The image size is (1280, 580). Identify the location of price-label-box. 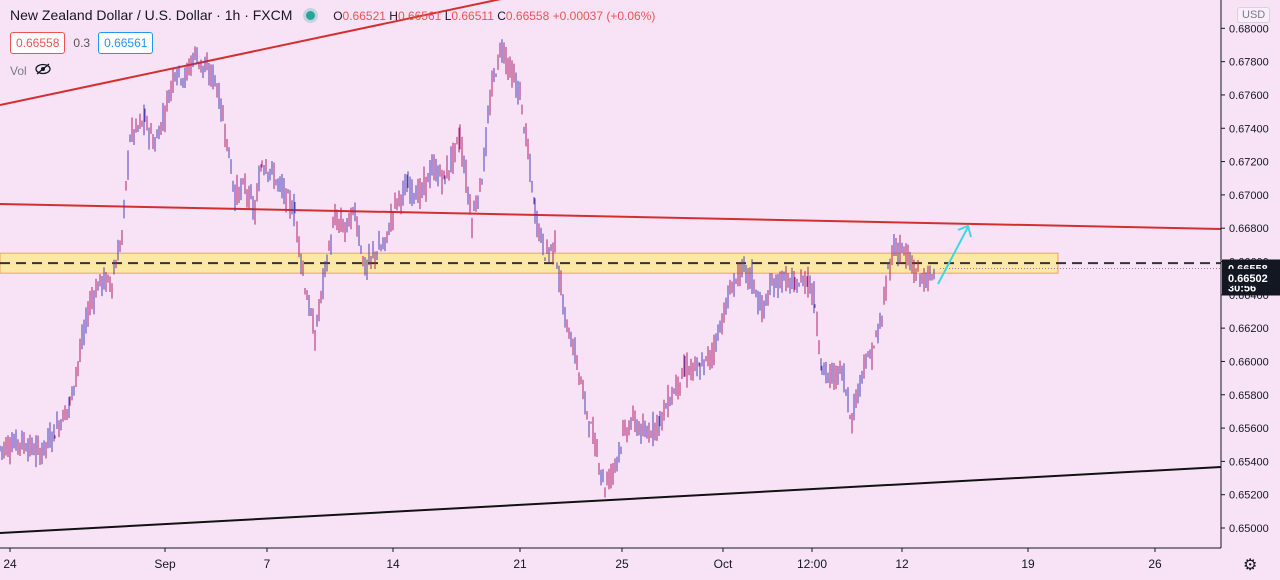
(1251, 277).